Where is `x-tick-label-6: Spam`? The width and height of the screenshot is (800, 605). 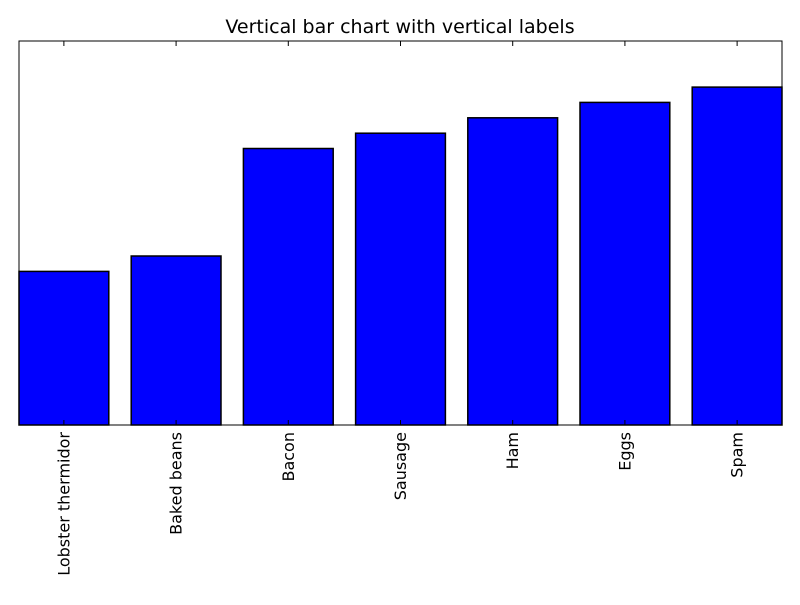 x-tick-label-6: Spam is located at coordinates (737, 455).